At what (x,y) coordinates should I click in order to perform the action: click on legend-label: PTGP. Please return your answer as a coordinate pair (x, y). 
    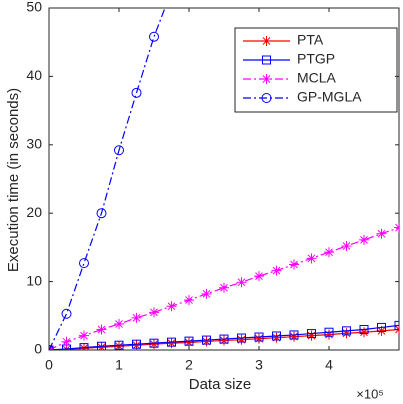
    Looking at the image, I should click on (316, 59).